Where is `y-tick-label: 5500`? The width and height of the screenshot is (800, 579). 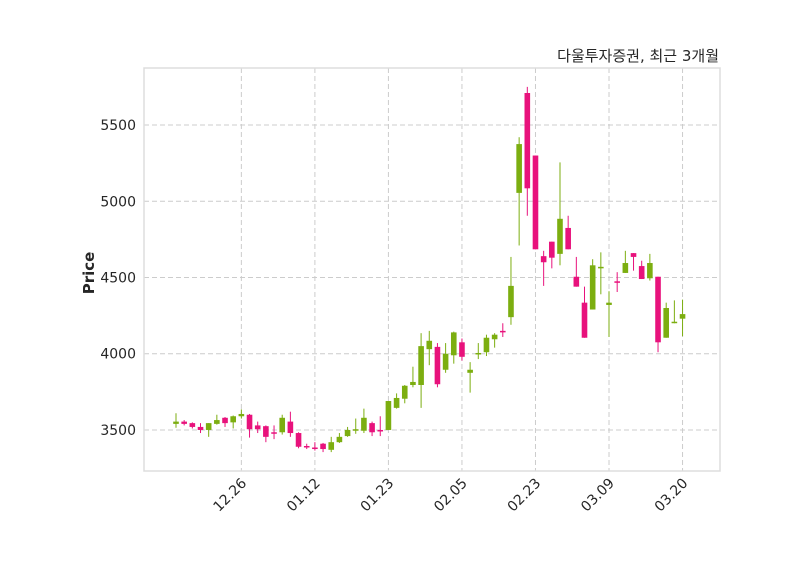 y-tick-label: 5500 is located at coordinates (118, 126).